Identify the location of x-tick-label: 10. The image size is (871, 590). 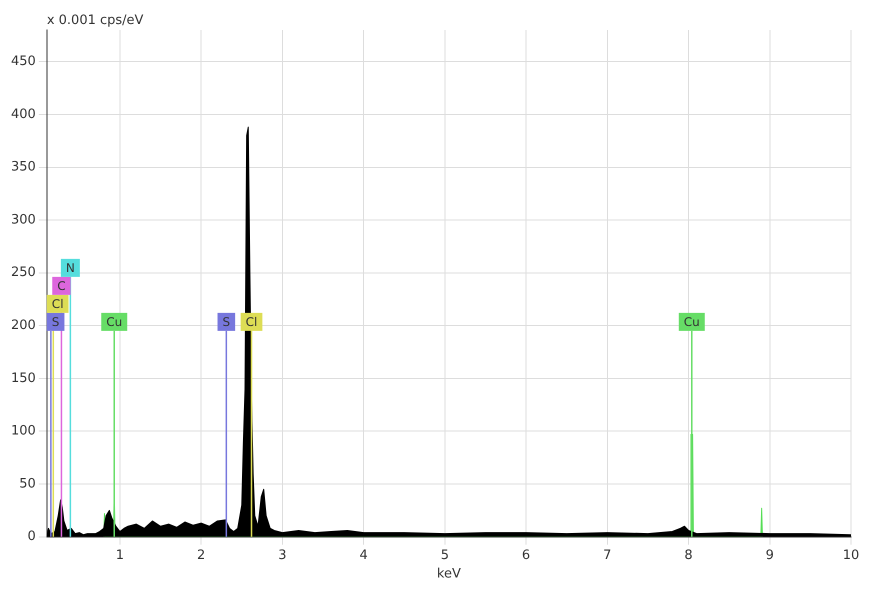
(851, 555).